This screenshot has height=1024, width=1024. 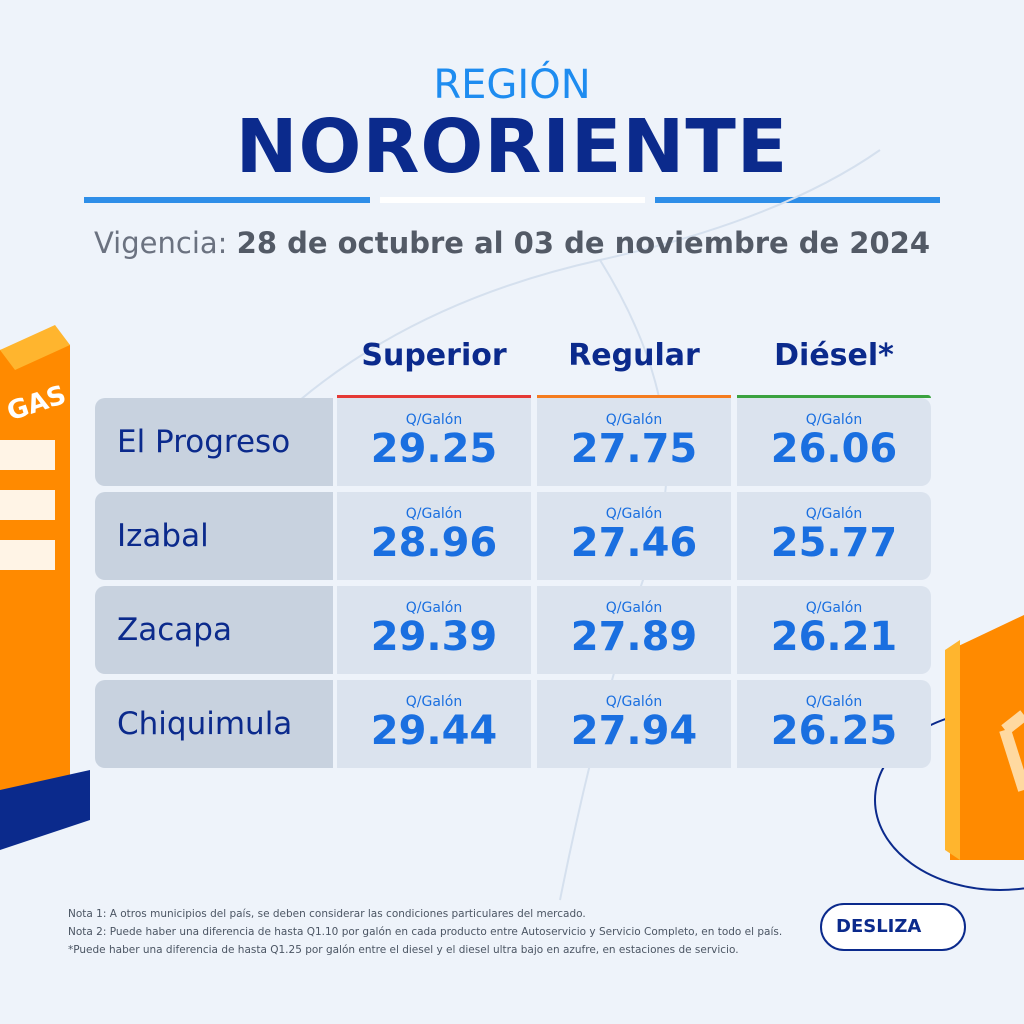 I want to click on price-cell: Q/Galón 27.89, so click(x=634, y=630).